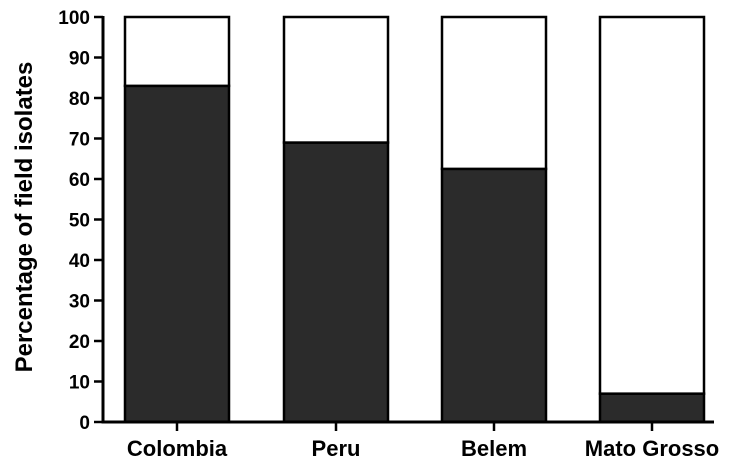 The image size is (754, 464). I want to click on y-tick-label: 10, so click(79, 383).